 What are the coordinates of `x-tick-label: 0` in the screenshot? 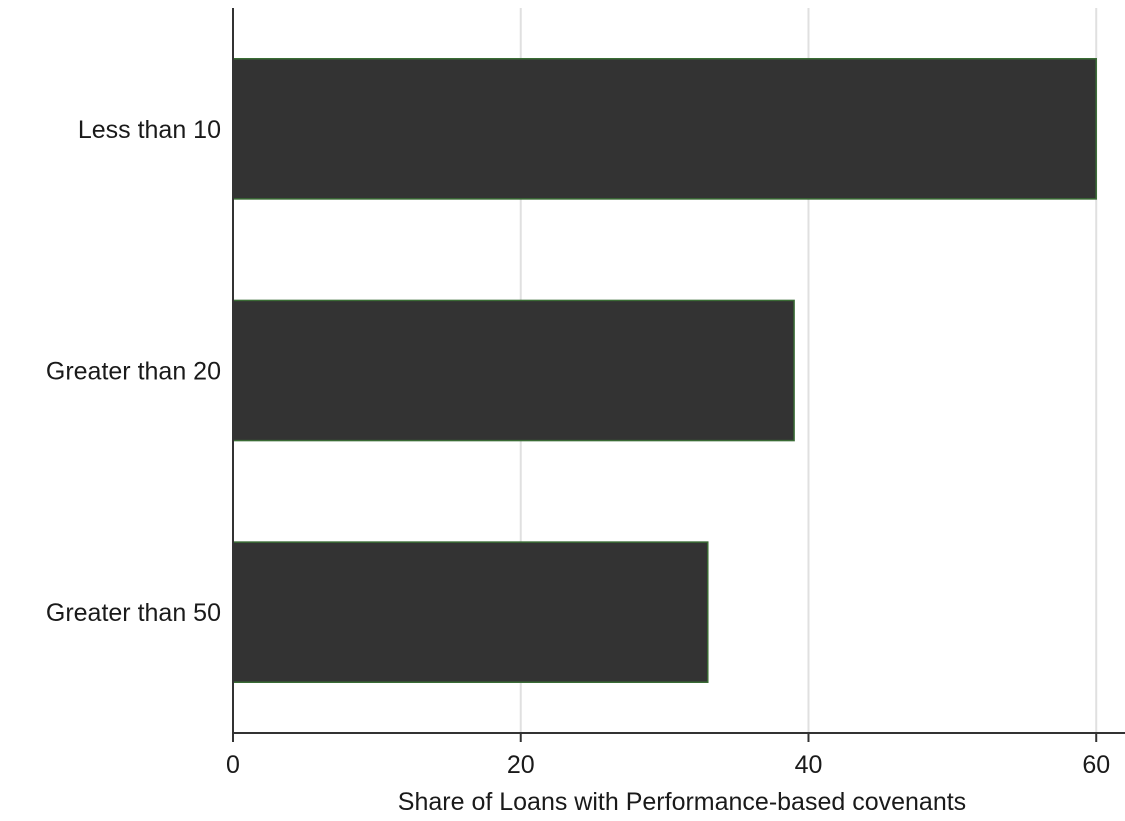 It's located at (233, 765).